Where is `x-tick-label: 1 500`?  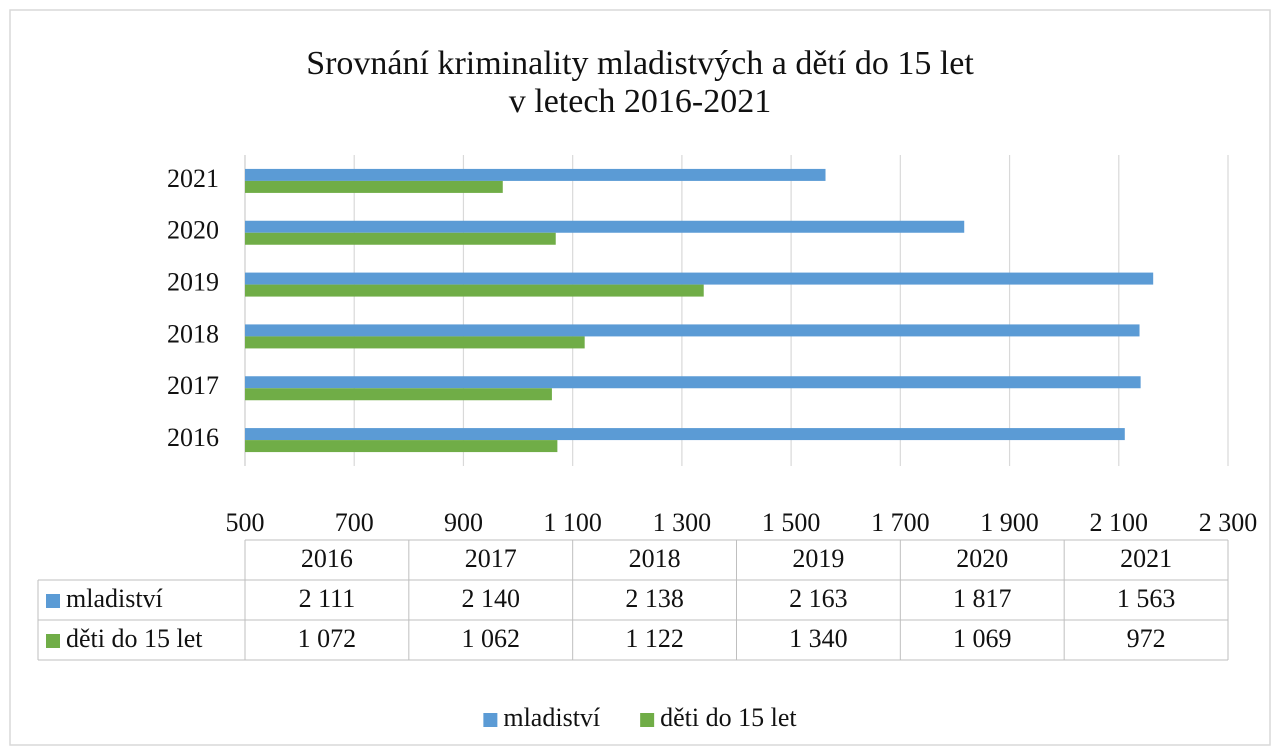 x-tick-label: 1 500 is located at coordinates (791, 522).